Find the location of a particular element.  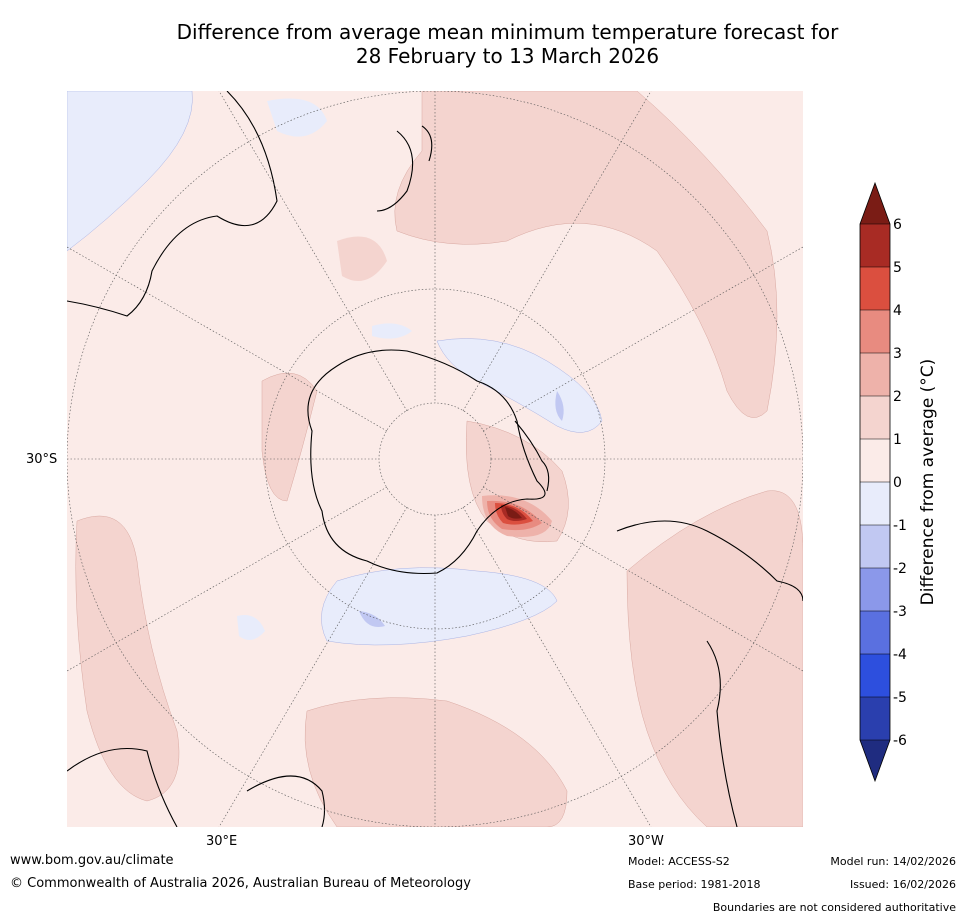

graticule-meridian-150e is located at coordinates (313, 251).